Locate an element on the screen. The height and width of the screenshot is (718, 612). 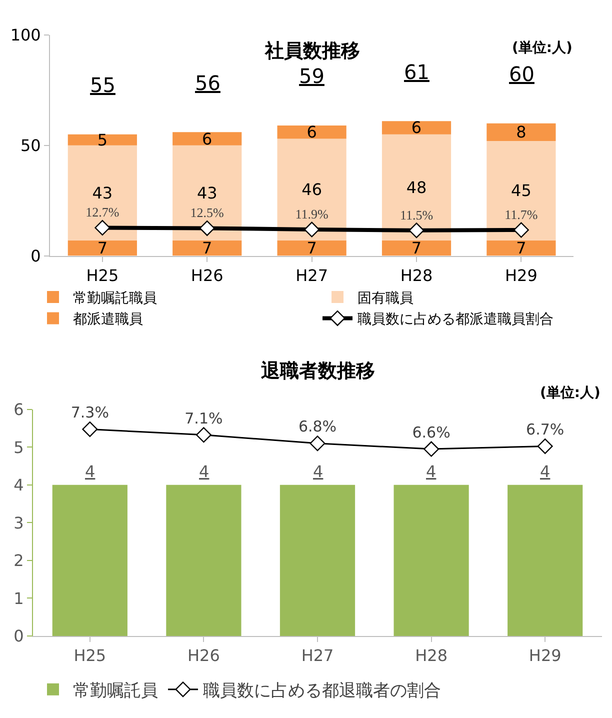
data-label: 12.7% is located at coordinates (103, 212).